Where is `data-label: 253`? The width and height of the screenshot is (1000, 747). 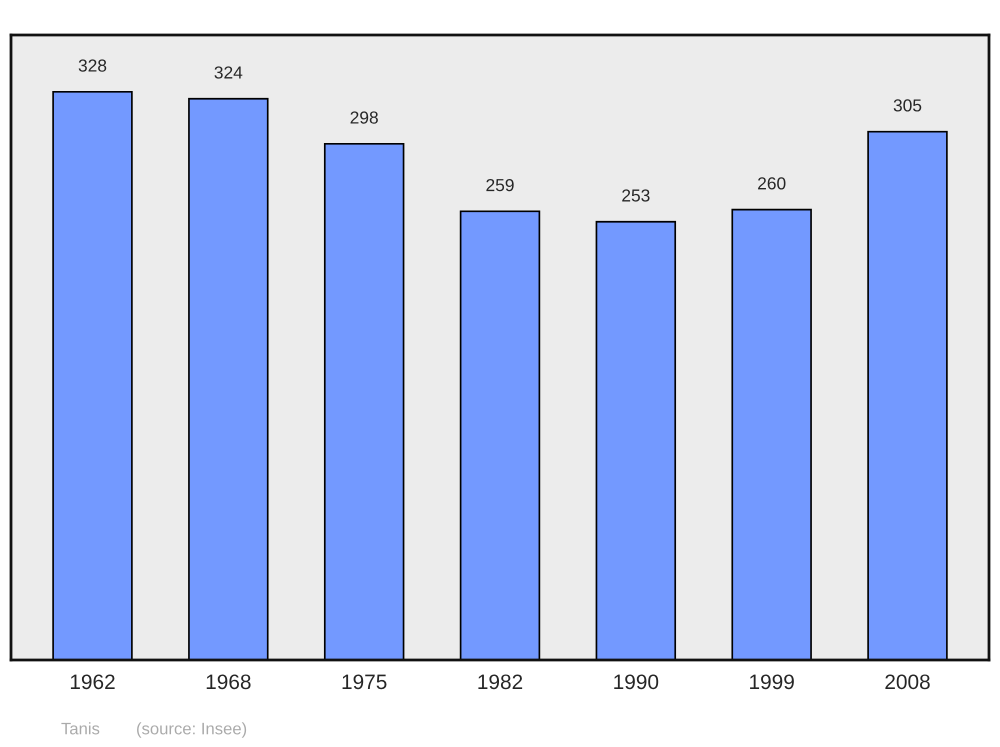 data-label: 253 is located at coordinates (636, 195).